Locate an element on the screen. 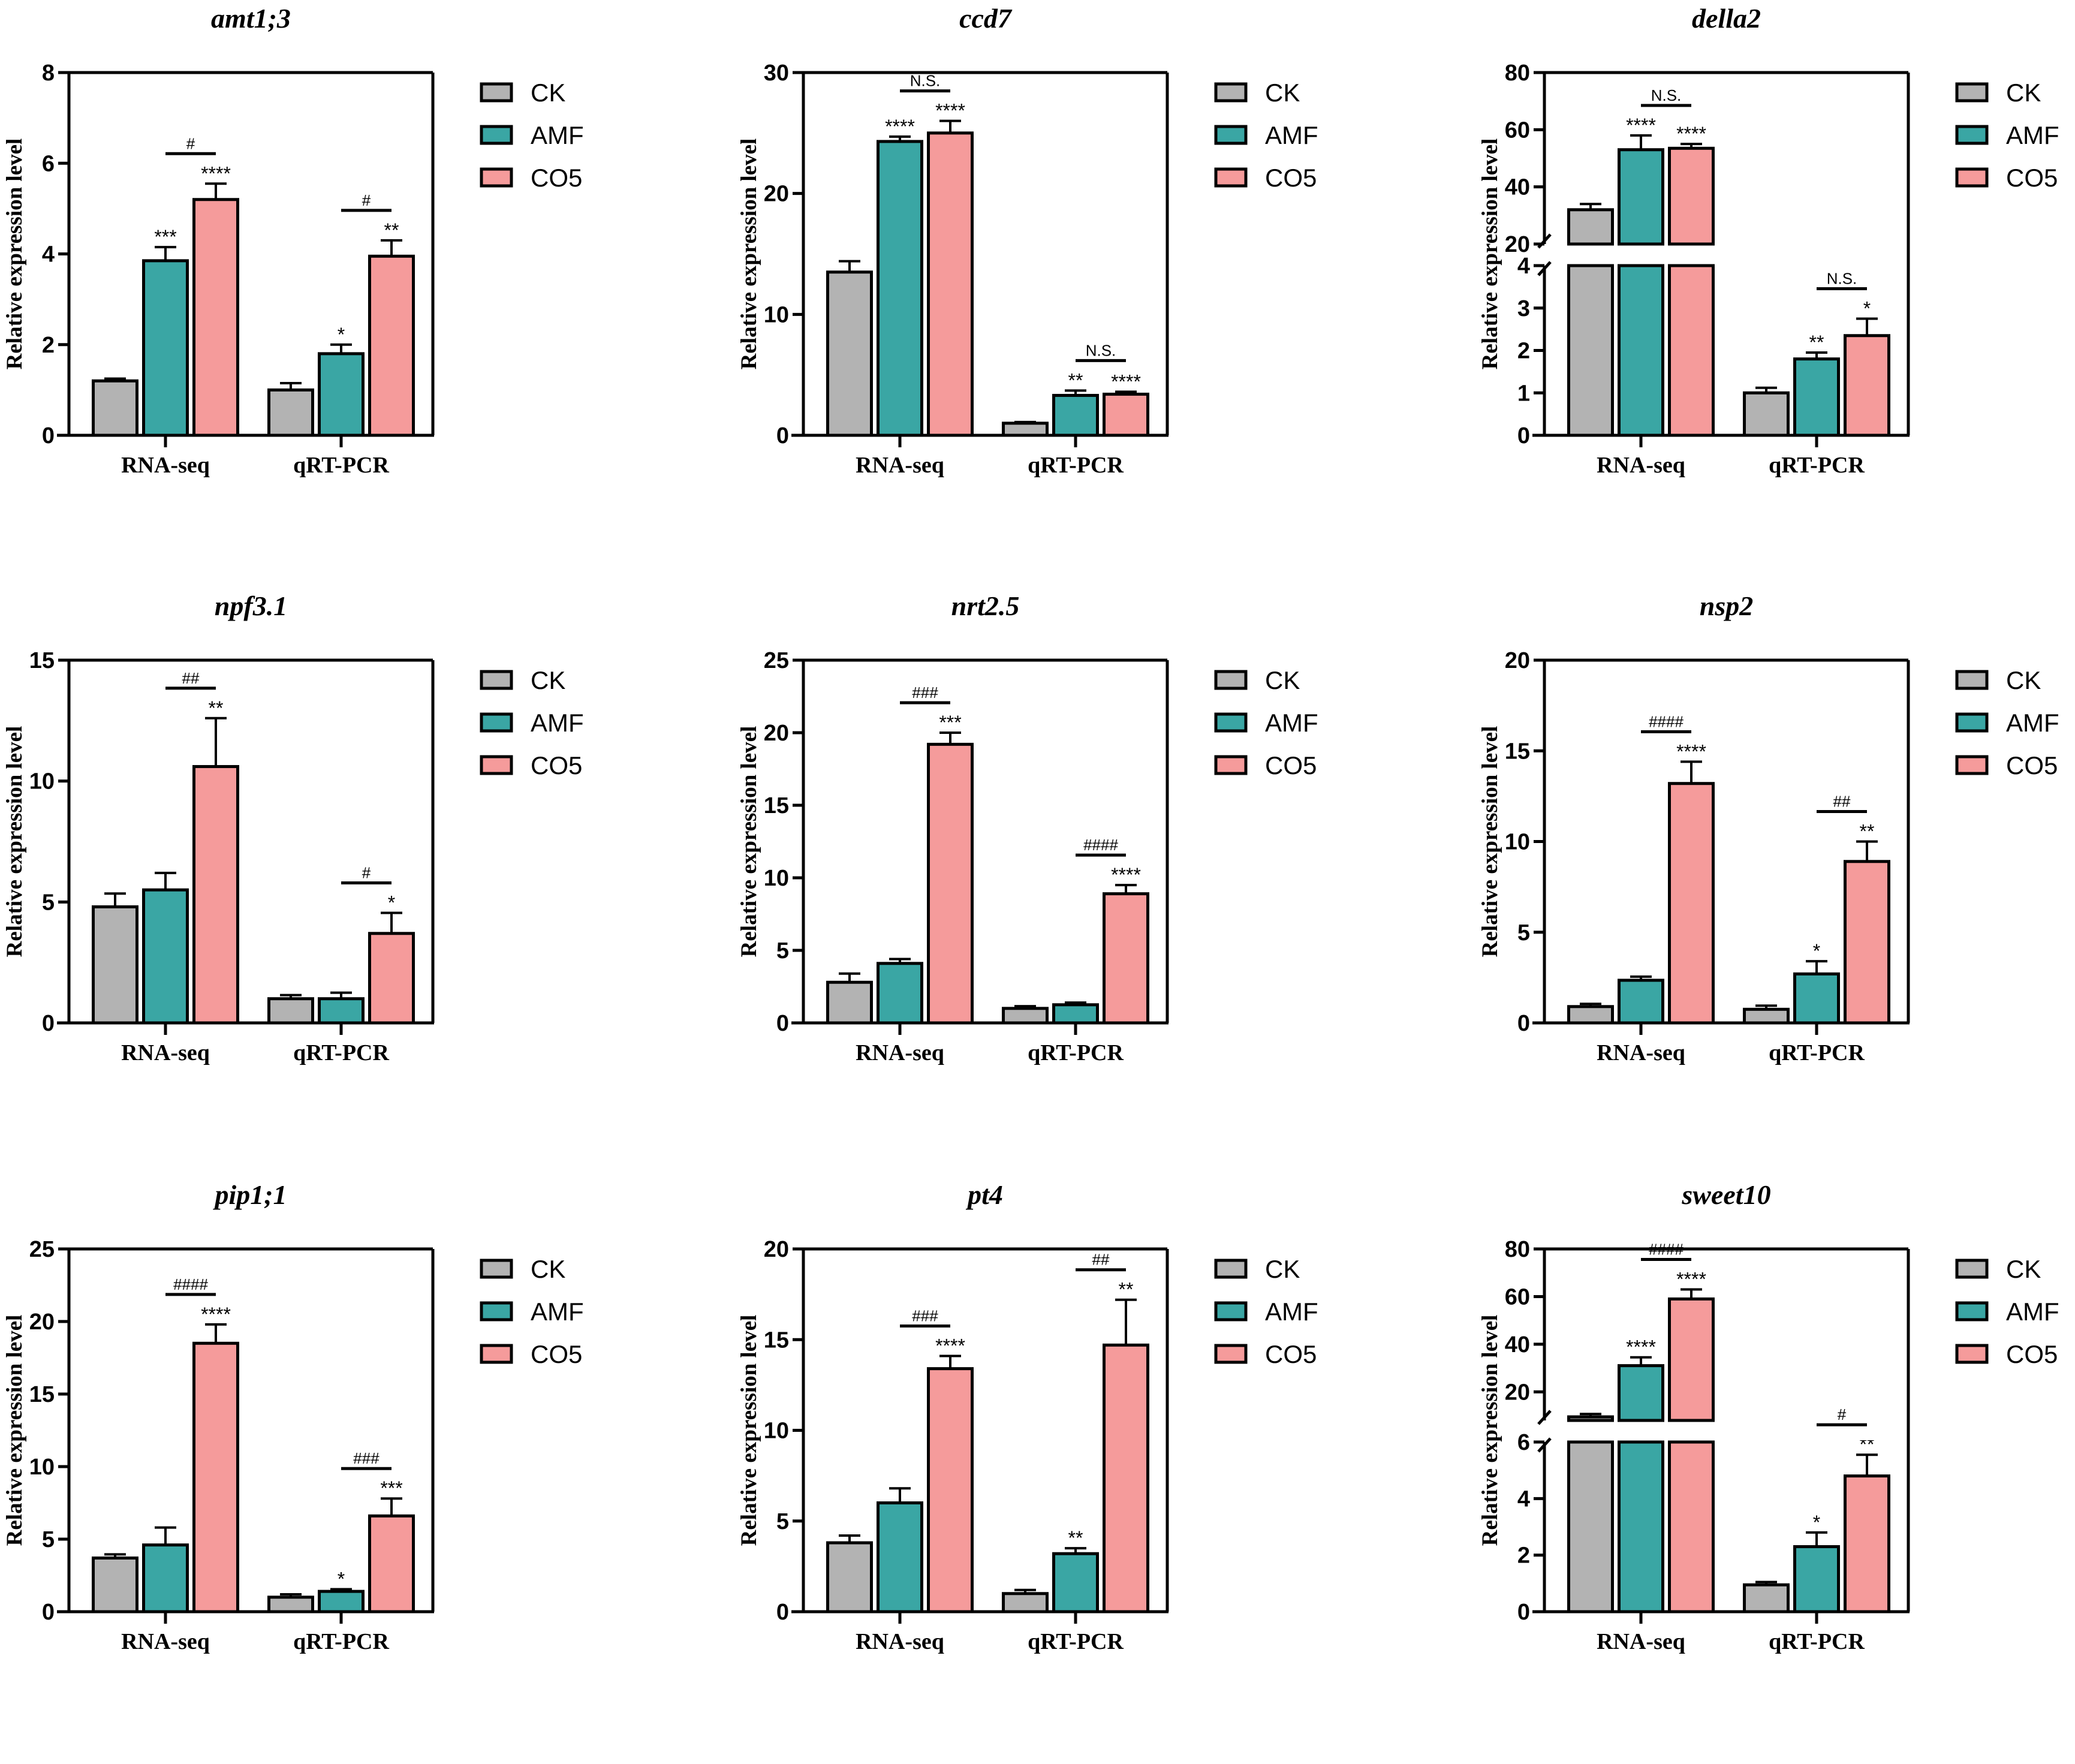 This screenshot has height=1764, width=2075. bar-co5-upper is located at coordinates (1691, 196).